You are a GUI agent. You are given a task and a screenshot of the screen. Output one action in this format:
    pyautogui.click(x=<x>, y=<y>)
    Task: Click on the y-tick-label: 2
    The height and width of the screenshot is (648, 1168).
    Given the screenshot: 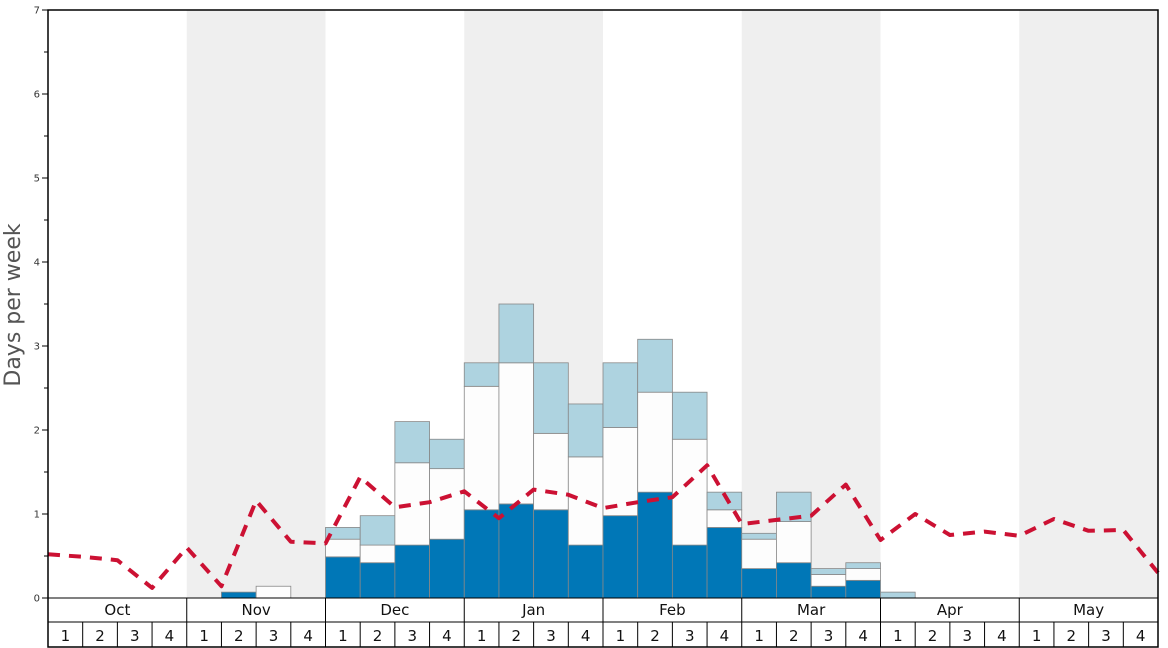 What is the action you would take?
    pyautogui.click(x=37, y=431)
    